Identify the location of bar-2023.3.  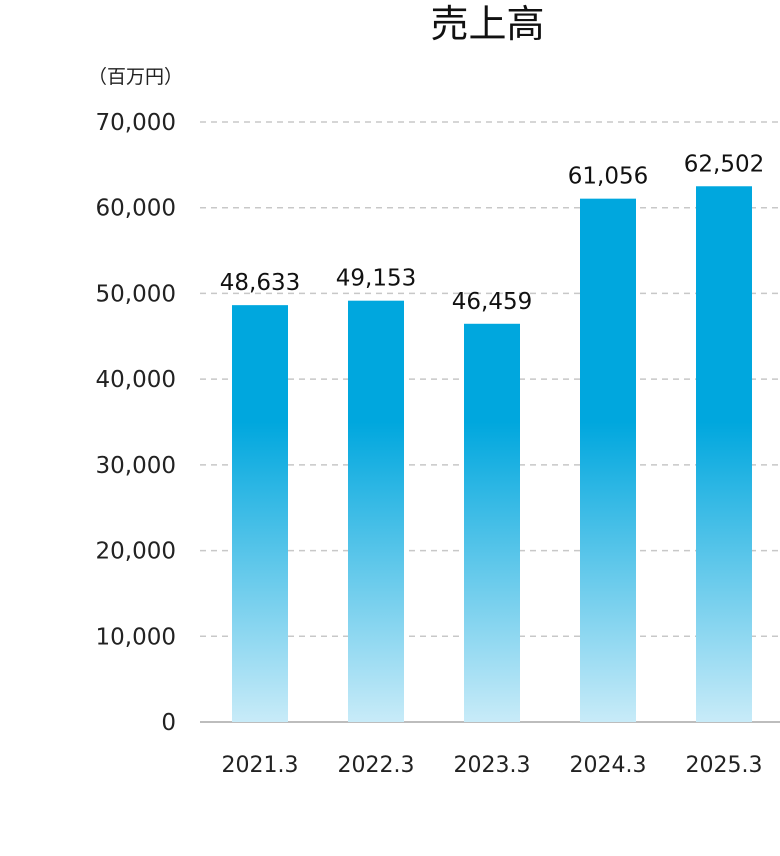
(492, 522).